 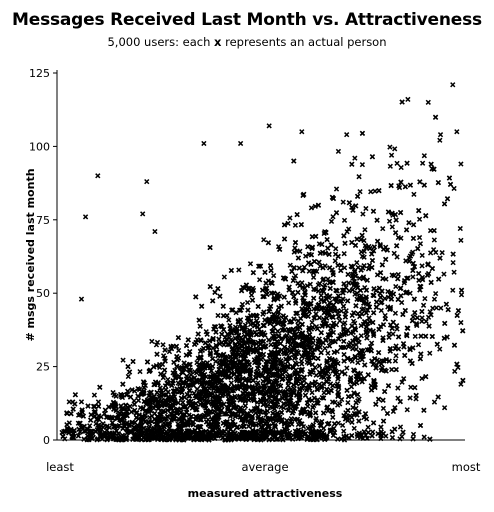 What do you see at coordinates (304, 42) in the screenshot?
I see `subtitle-suffix: represents an actual person` at bounding box center [304, 42].